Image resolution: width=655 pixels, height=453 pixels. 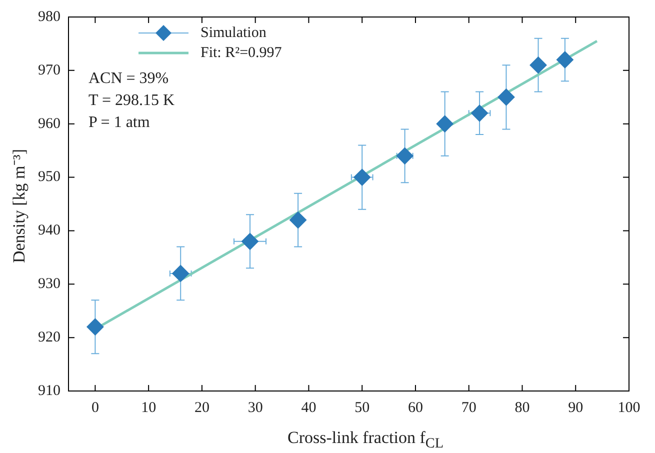 What do you see at coordinates (128, 79) in the screenshot?
I see `annotation: ACN = 39%` at bounding box center [128, 79].